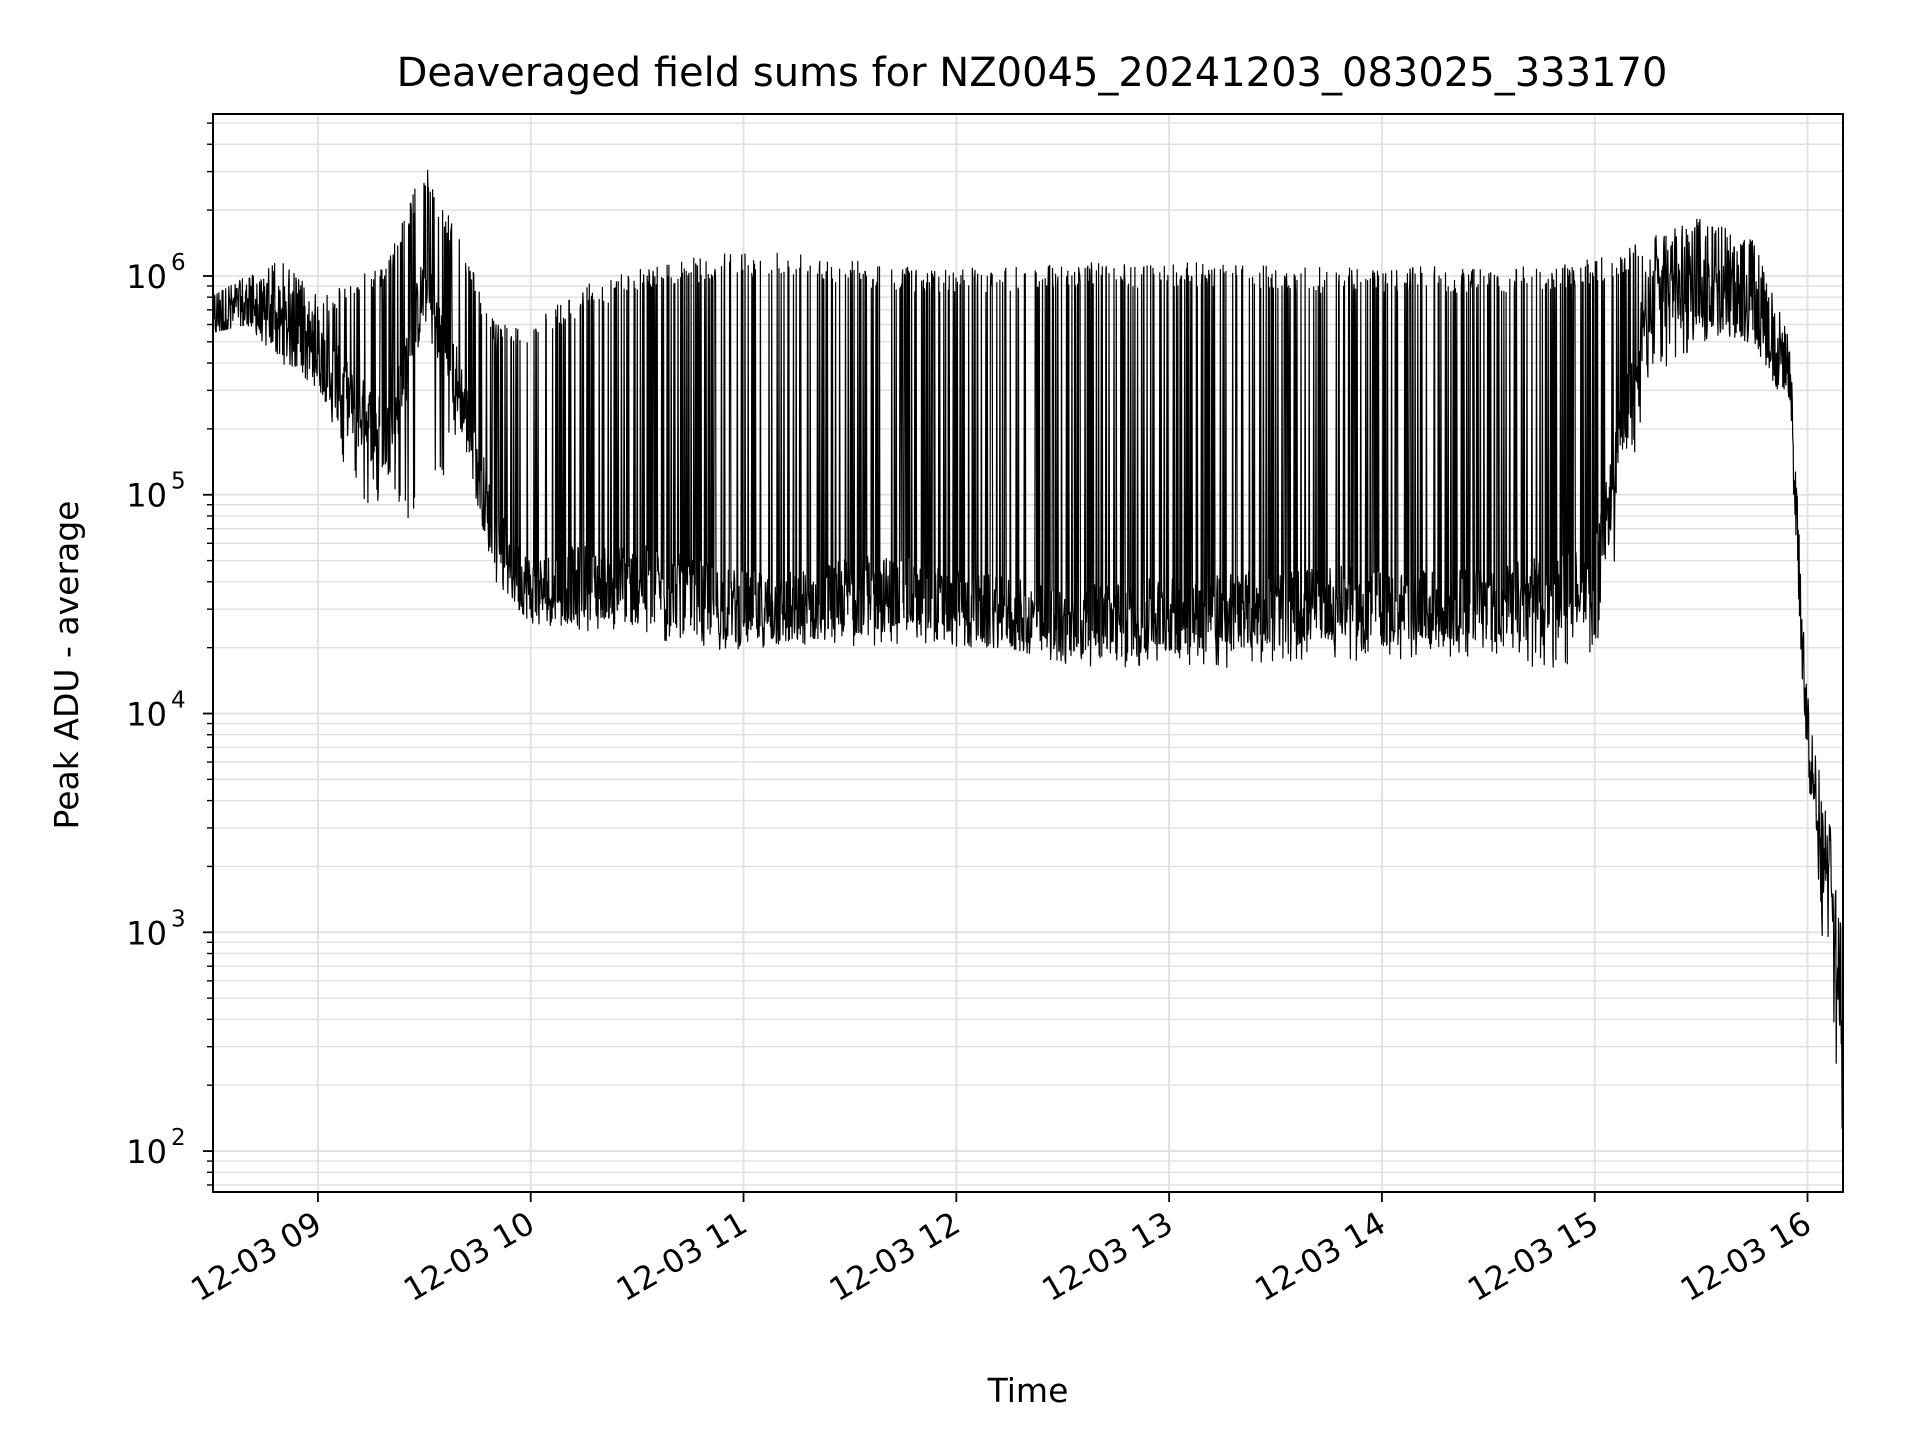 Image resolution: width=1920 pixels, height=1440 pixels. What do you see at coordinates (178, 1138) in the screenshot?
I see `y-tick-exponent: 2` at bounding box center [178, 1138].